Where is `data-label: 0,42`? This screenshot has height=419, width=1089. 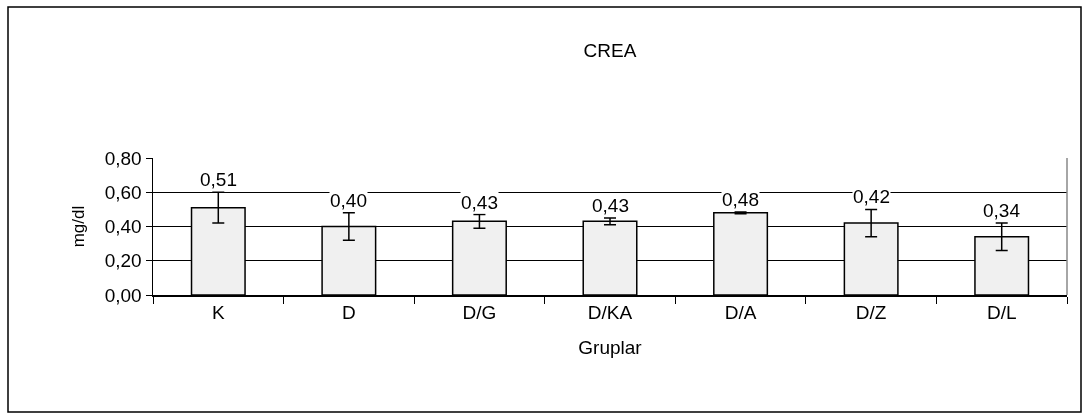 data-label: 0,42 is located at coordinates (871, 196).